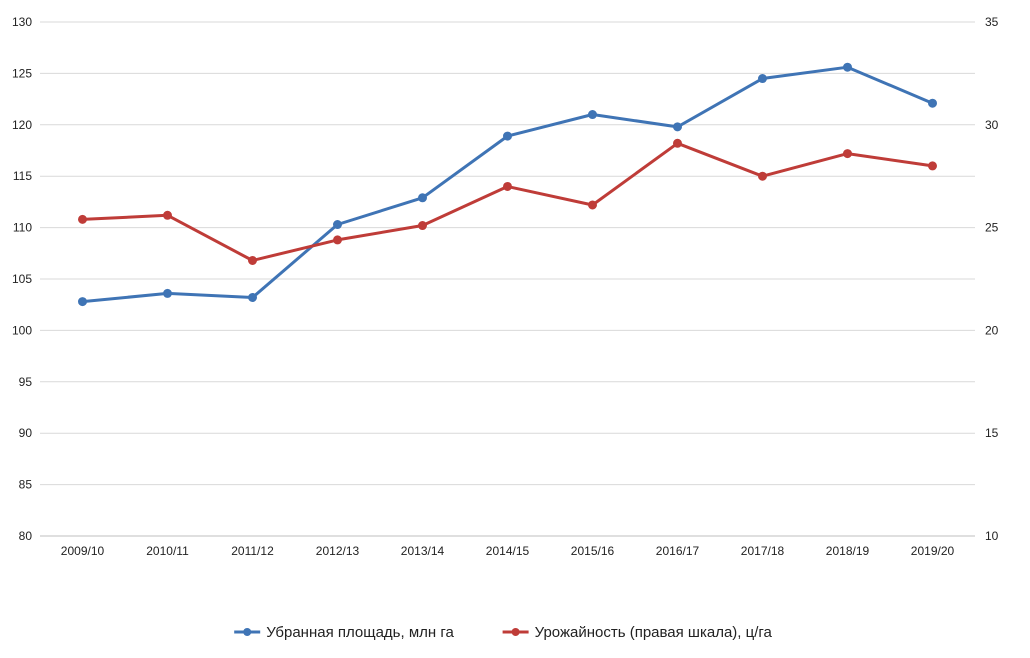  I want to click on x-tick-label: 2015/16, so click(593, 551).